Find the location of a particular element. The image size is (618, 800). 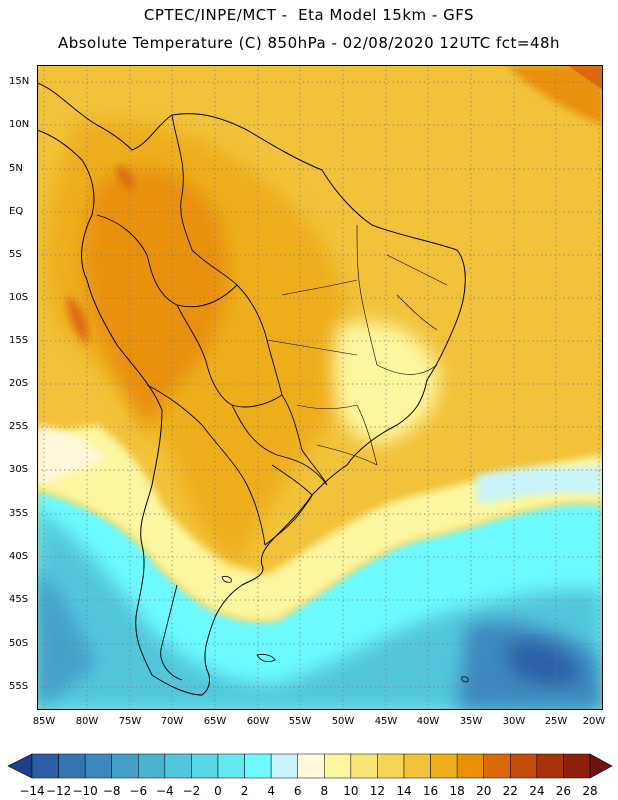

lon-label-45w: 45W is located at coordinates (386, 721).